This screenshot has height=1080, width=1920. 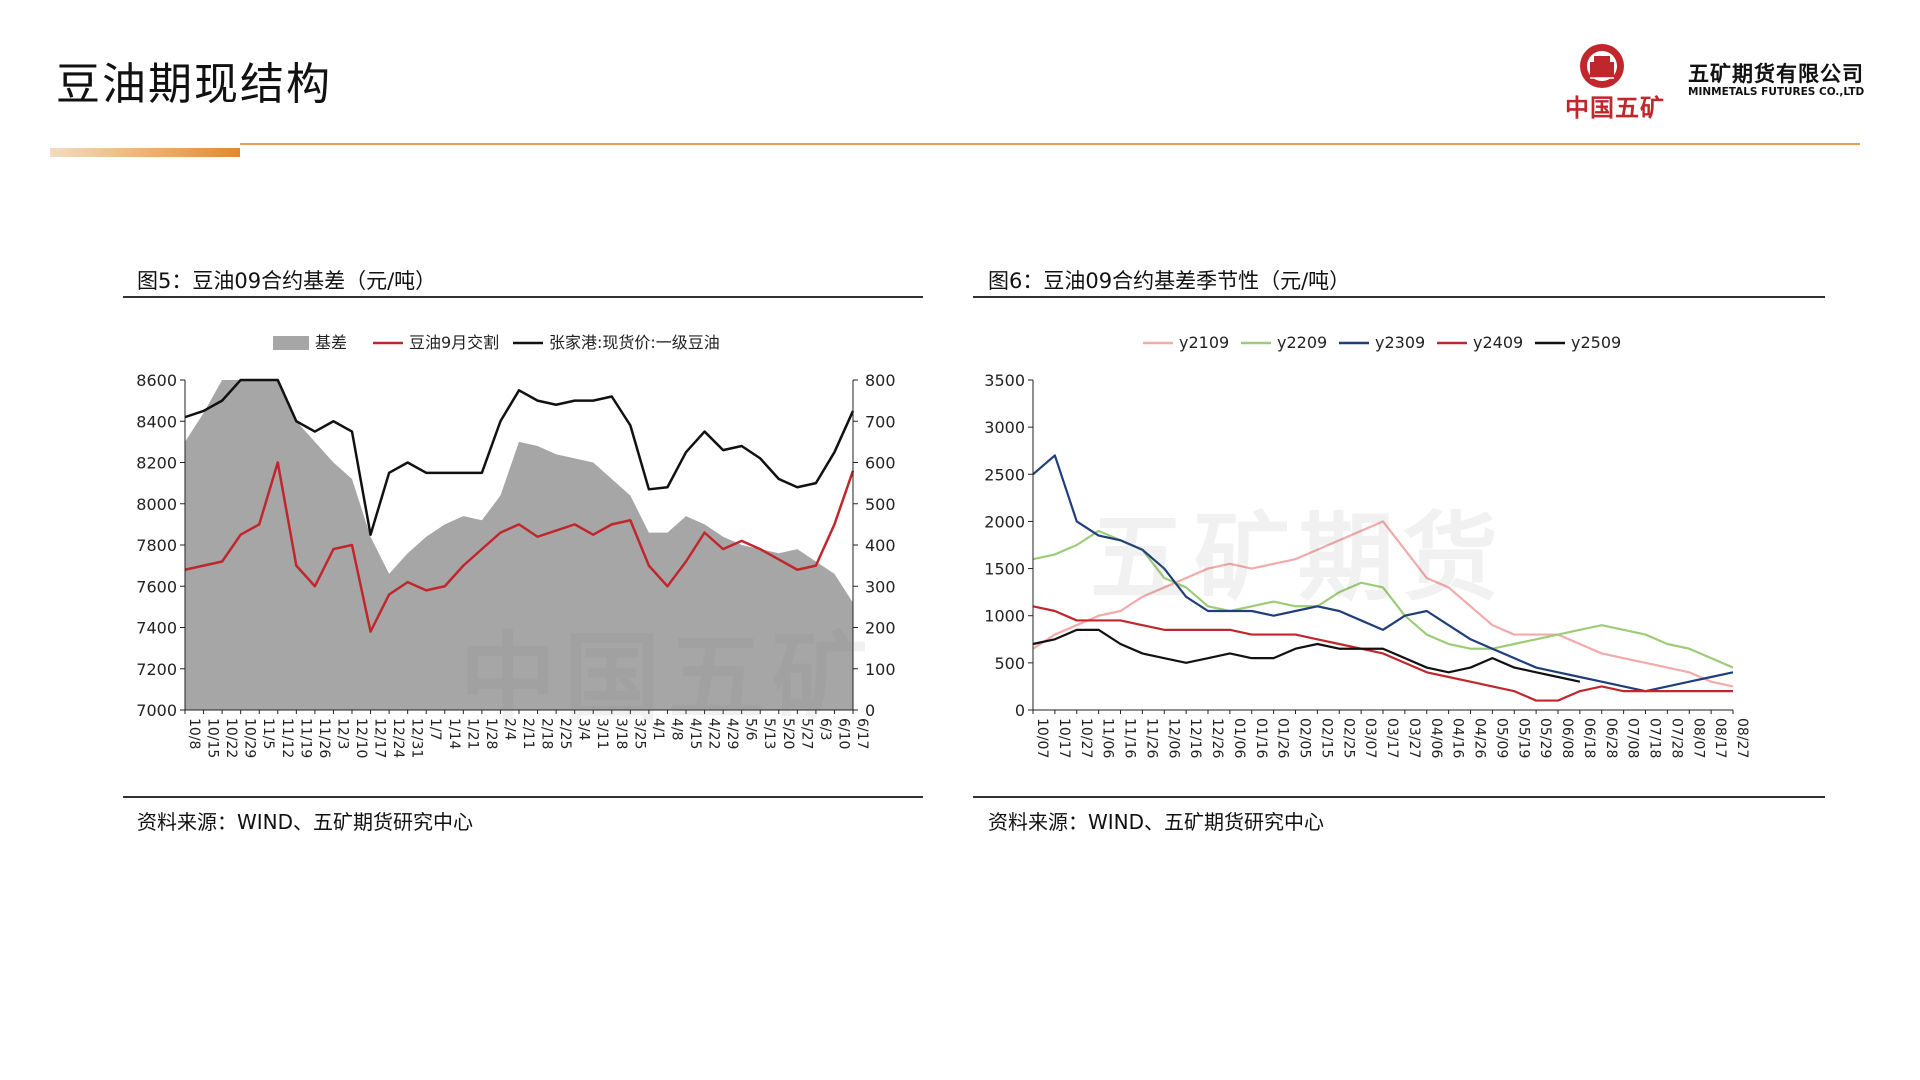 I want to click on x-tick-label: 1/7, so click(x=435, y=729).